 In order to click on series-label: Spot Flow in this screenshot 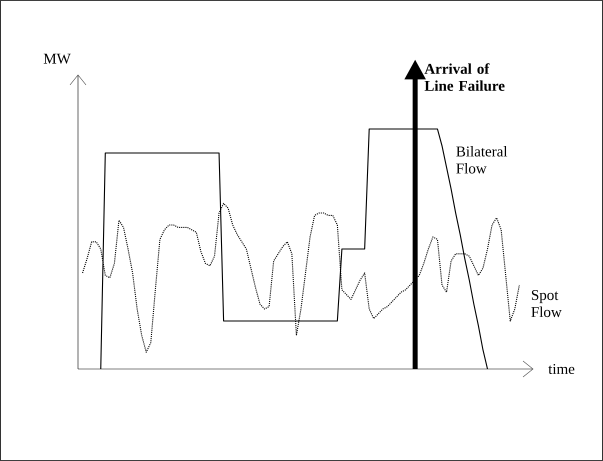, I will do `click(546, 304)`.